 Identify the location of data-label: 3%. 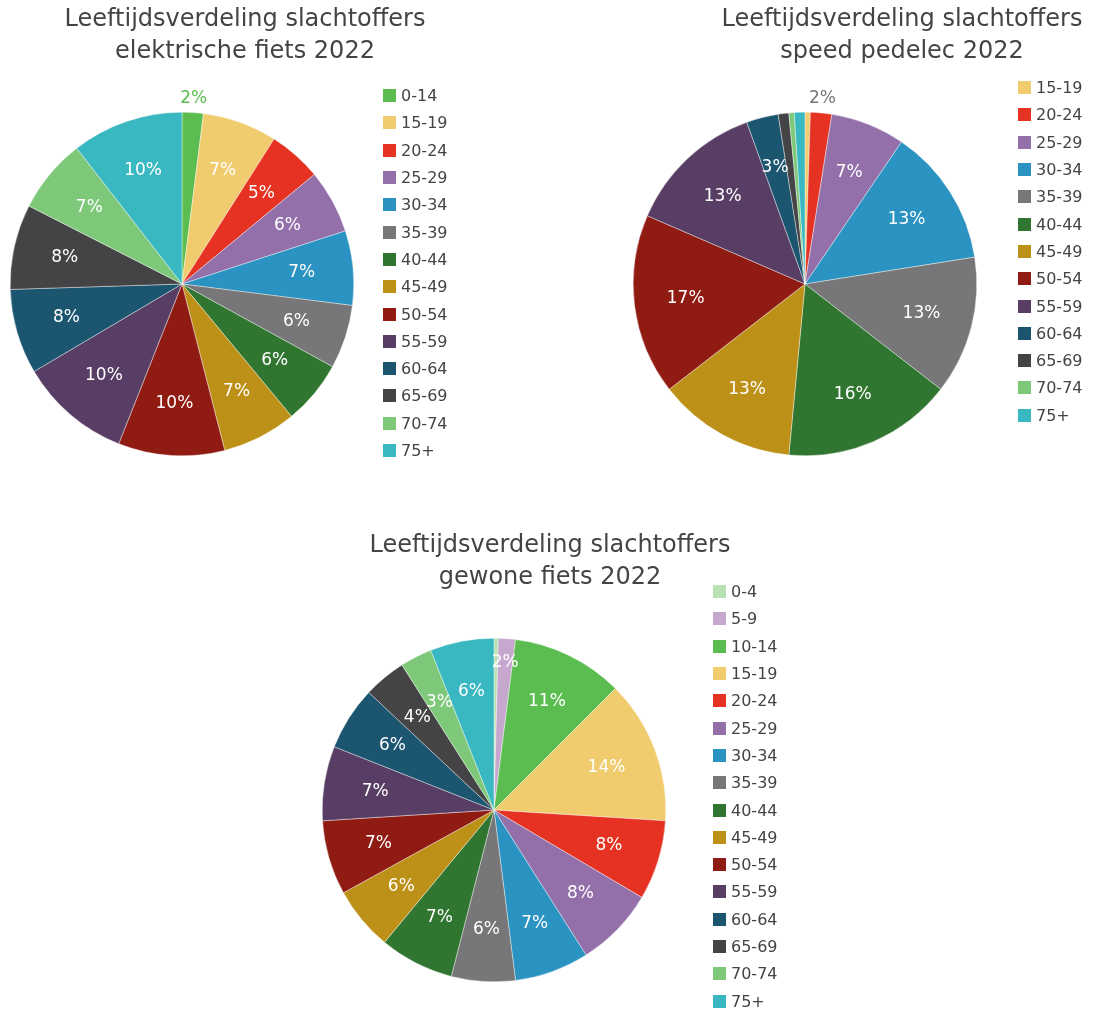
(775, 165).